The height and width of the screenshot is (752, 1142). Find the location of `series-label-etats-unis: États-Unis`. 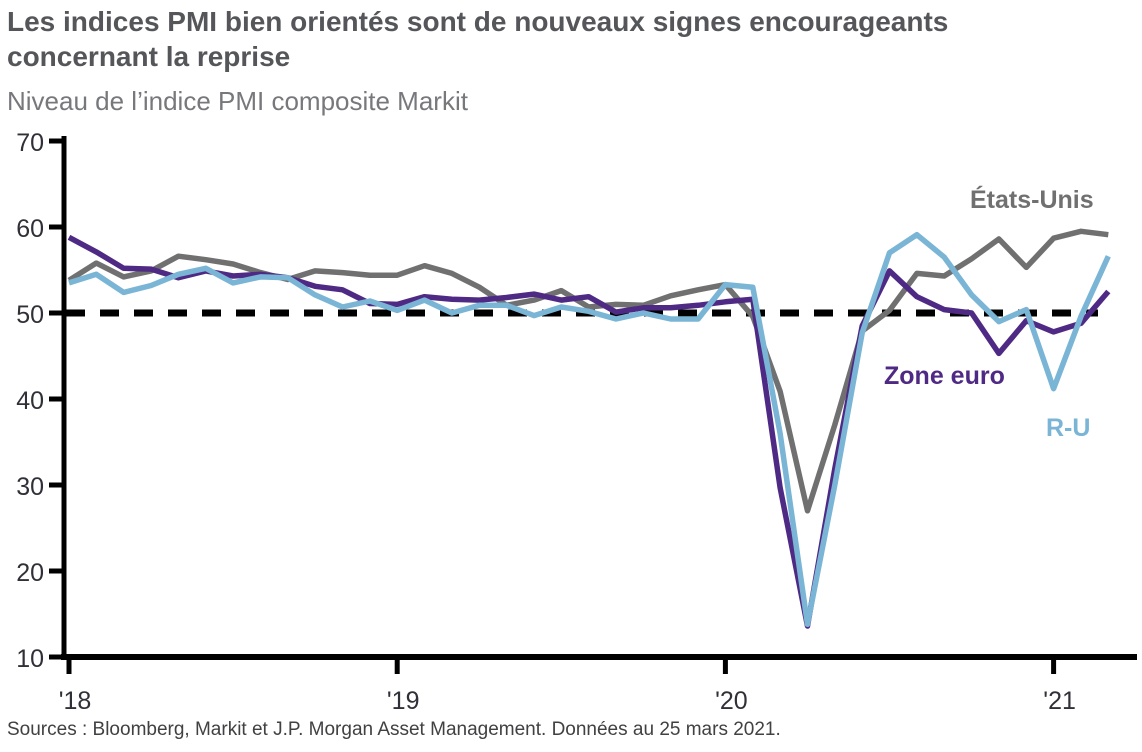

series-label-etats-unis: États-Unis is located at coordinates (1032, 200).